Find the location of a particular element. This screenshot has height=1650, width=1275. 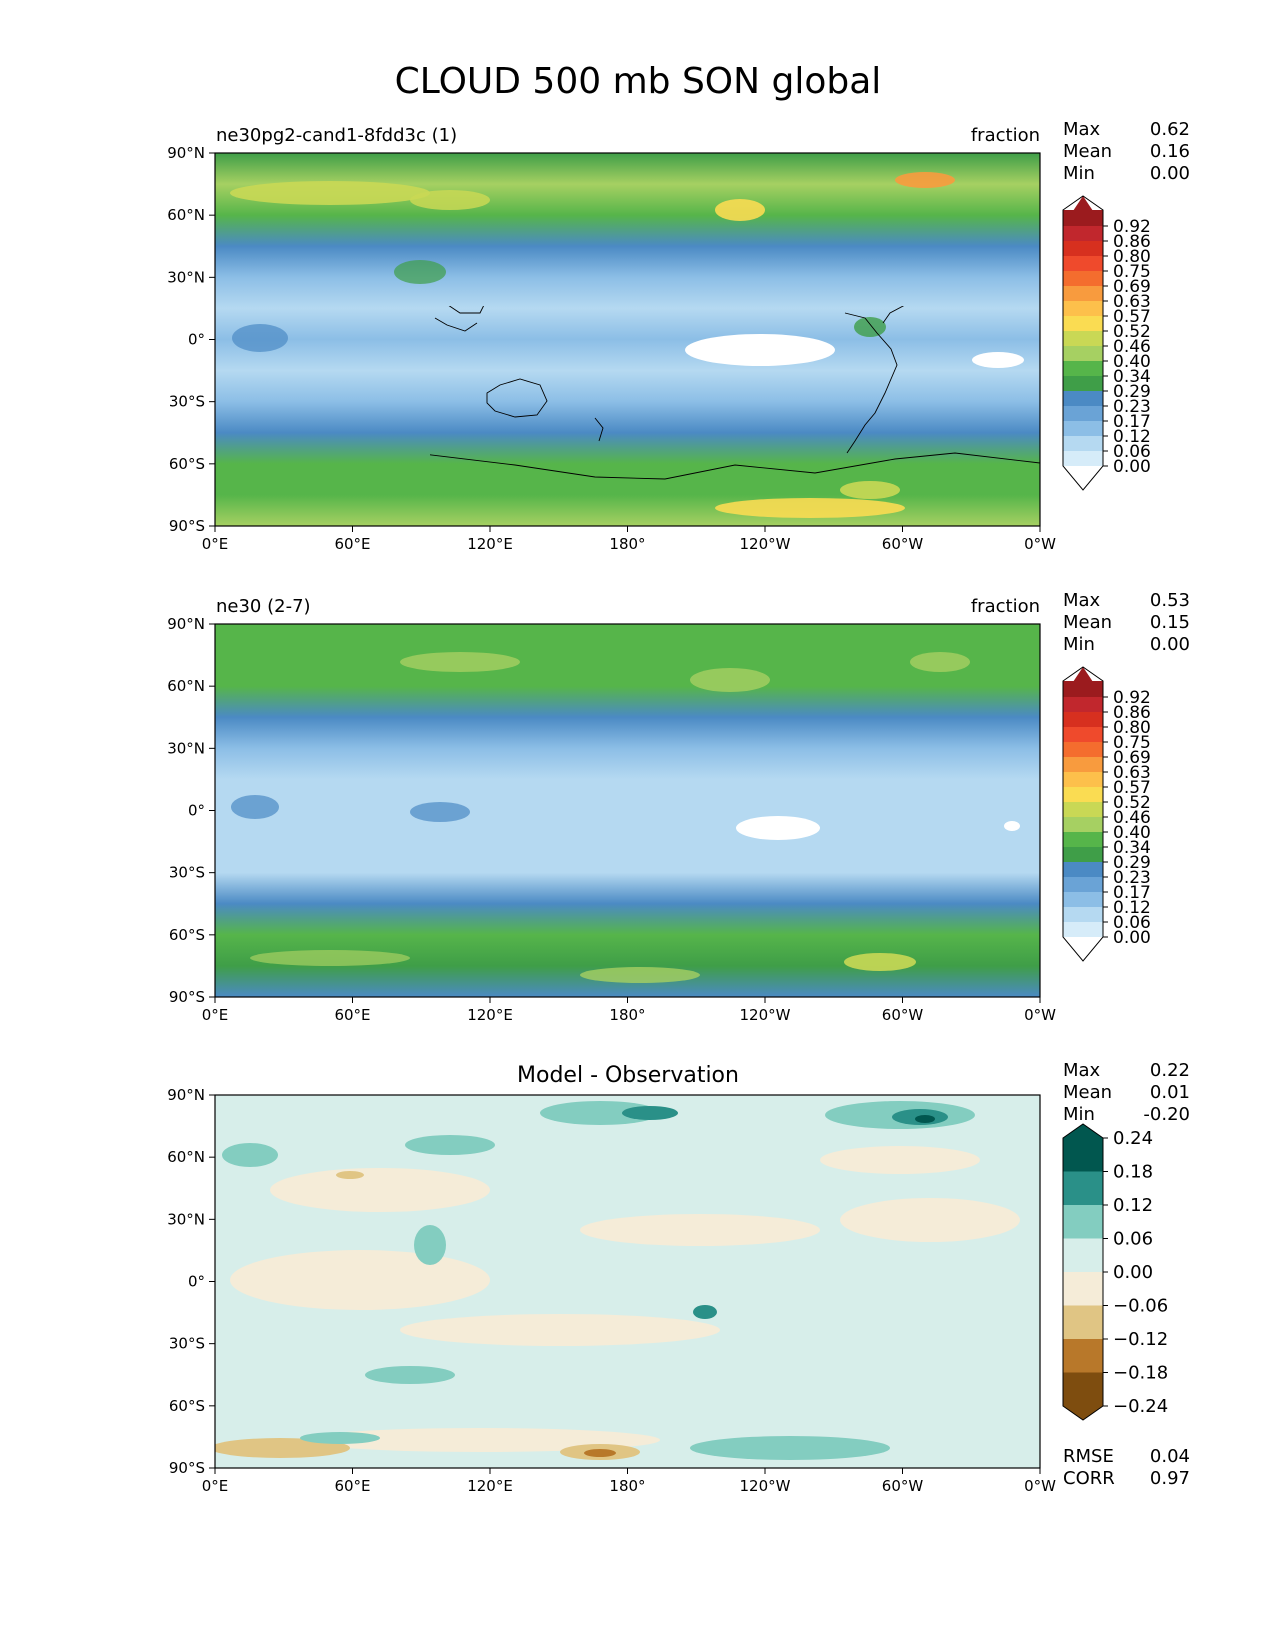

panel-model-units: fraction is located at coordinates (1005, 135).